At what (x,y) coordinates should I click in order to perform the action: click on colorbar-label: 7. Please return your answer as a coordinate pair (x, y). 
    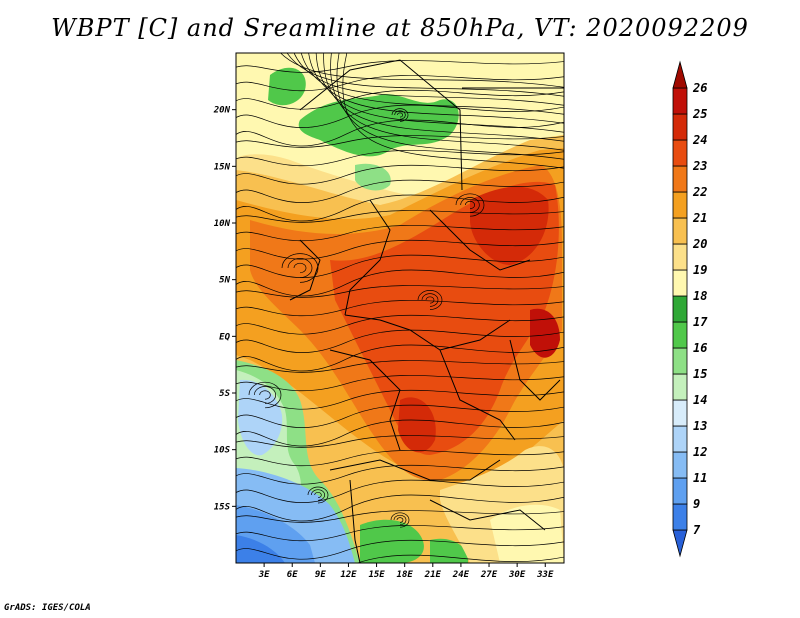
    Looking at the image, I should click on (697, 530).